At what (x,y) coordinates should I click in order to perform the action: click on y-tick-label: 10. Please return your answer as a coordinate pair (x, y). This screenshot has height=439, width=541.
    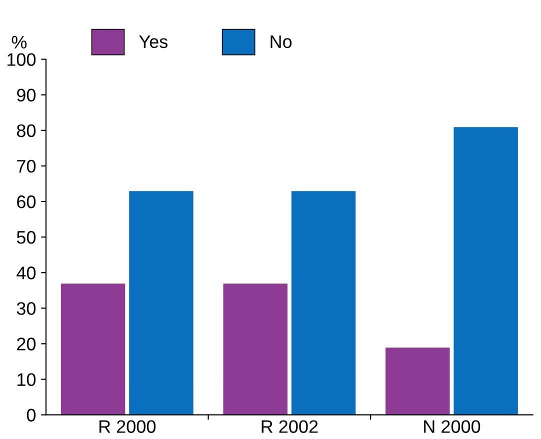
    Looking at the image, I should click on (27, 379).